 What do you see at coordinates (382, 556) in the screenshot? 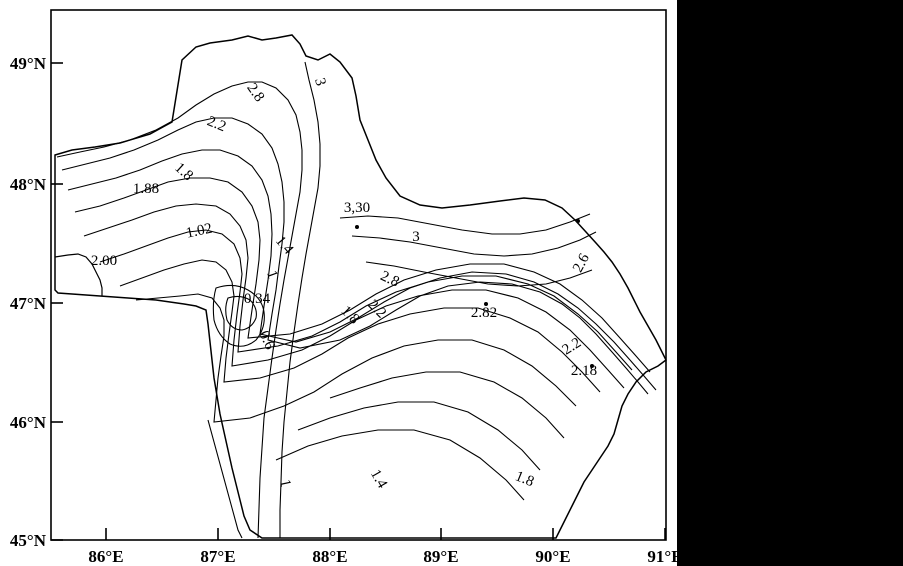
I see `x-axis-tick-labels: 86°E 87°E 88°E 89°E 90°E 91°E` at bounding box center [382, 556].